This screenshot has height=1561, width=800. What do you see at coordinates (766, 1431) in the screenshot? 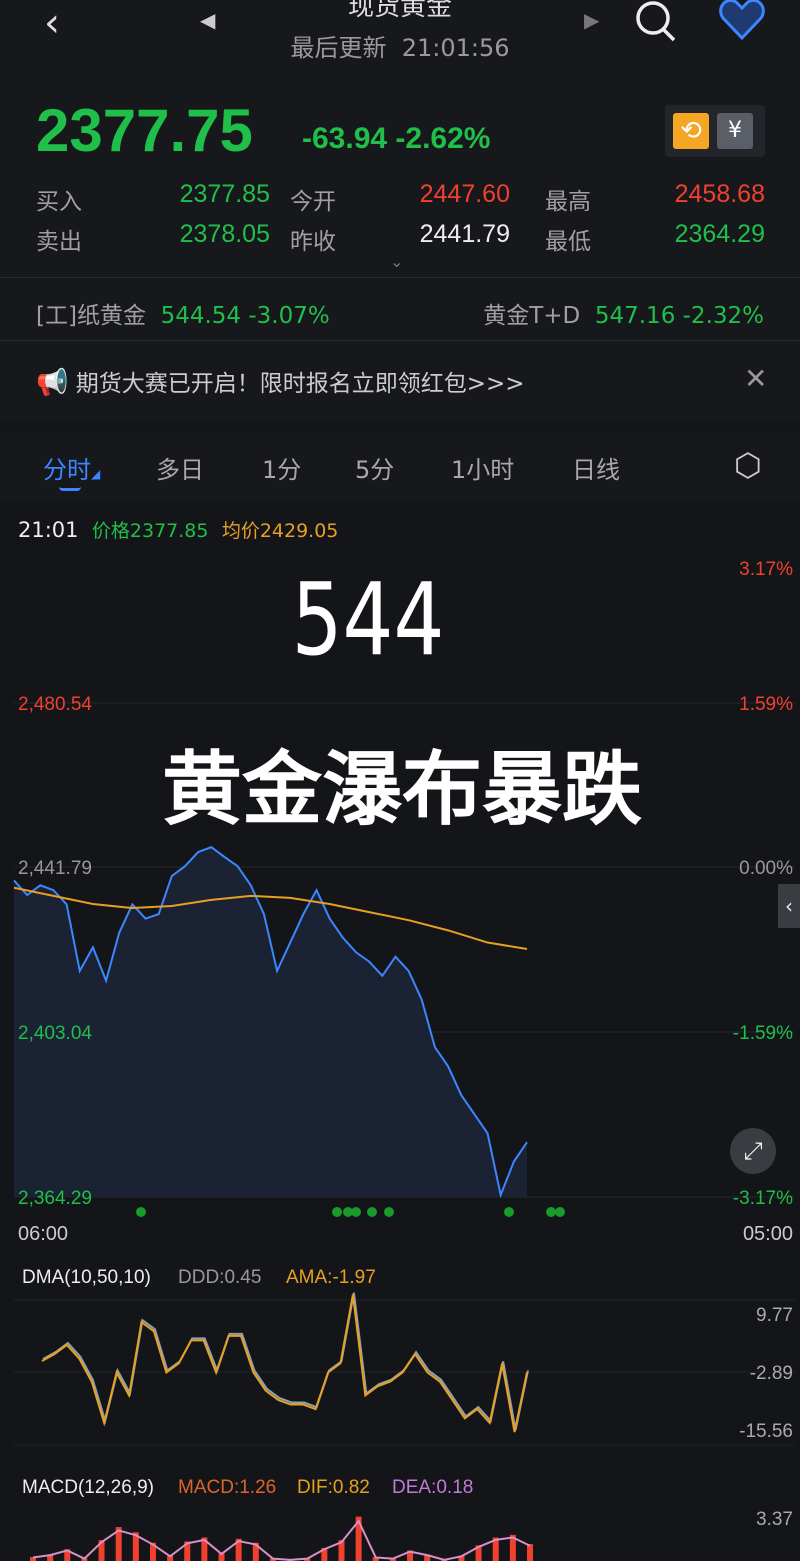
I see `y-tick: -15.56` at bounding box center [766, 1431].